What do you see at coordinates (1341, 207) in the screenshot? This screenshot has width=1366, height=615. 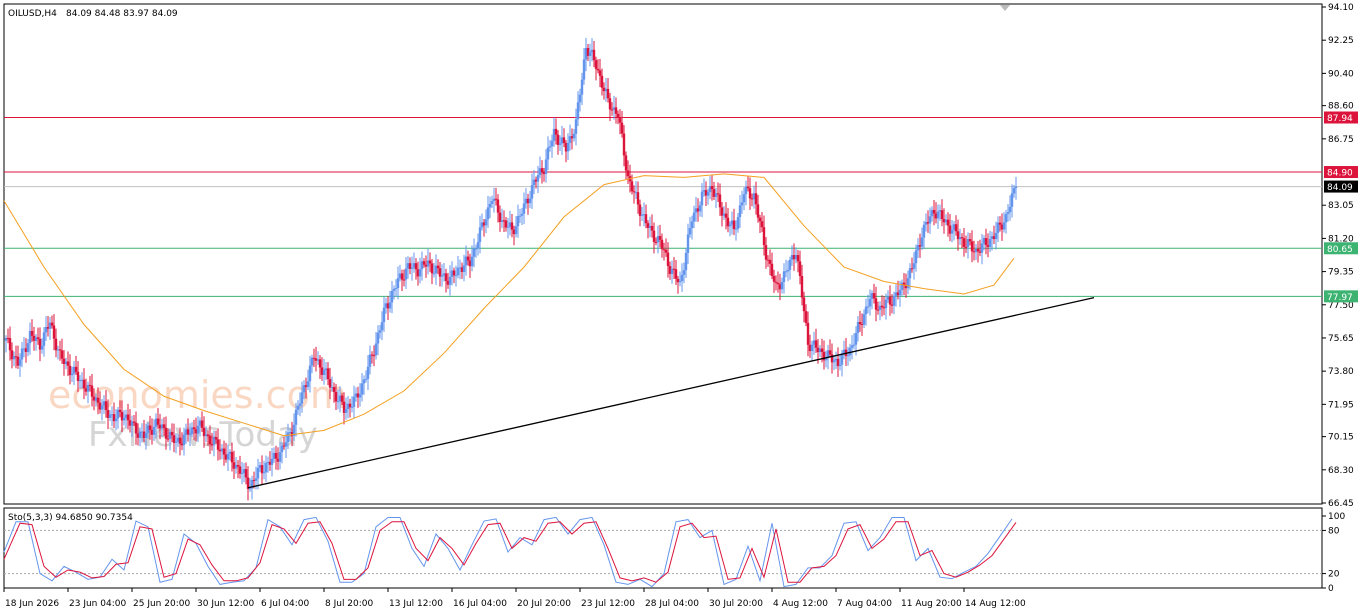 I see `level-labels: 87.94 84.90 80.65 77.97 84.09` at bounding box center [1341, 207].